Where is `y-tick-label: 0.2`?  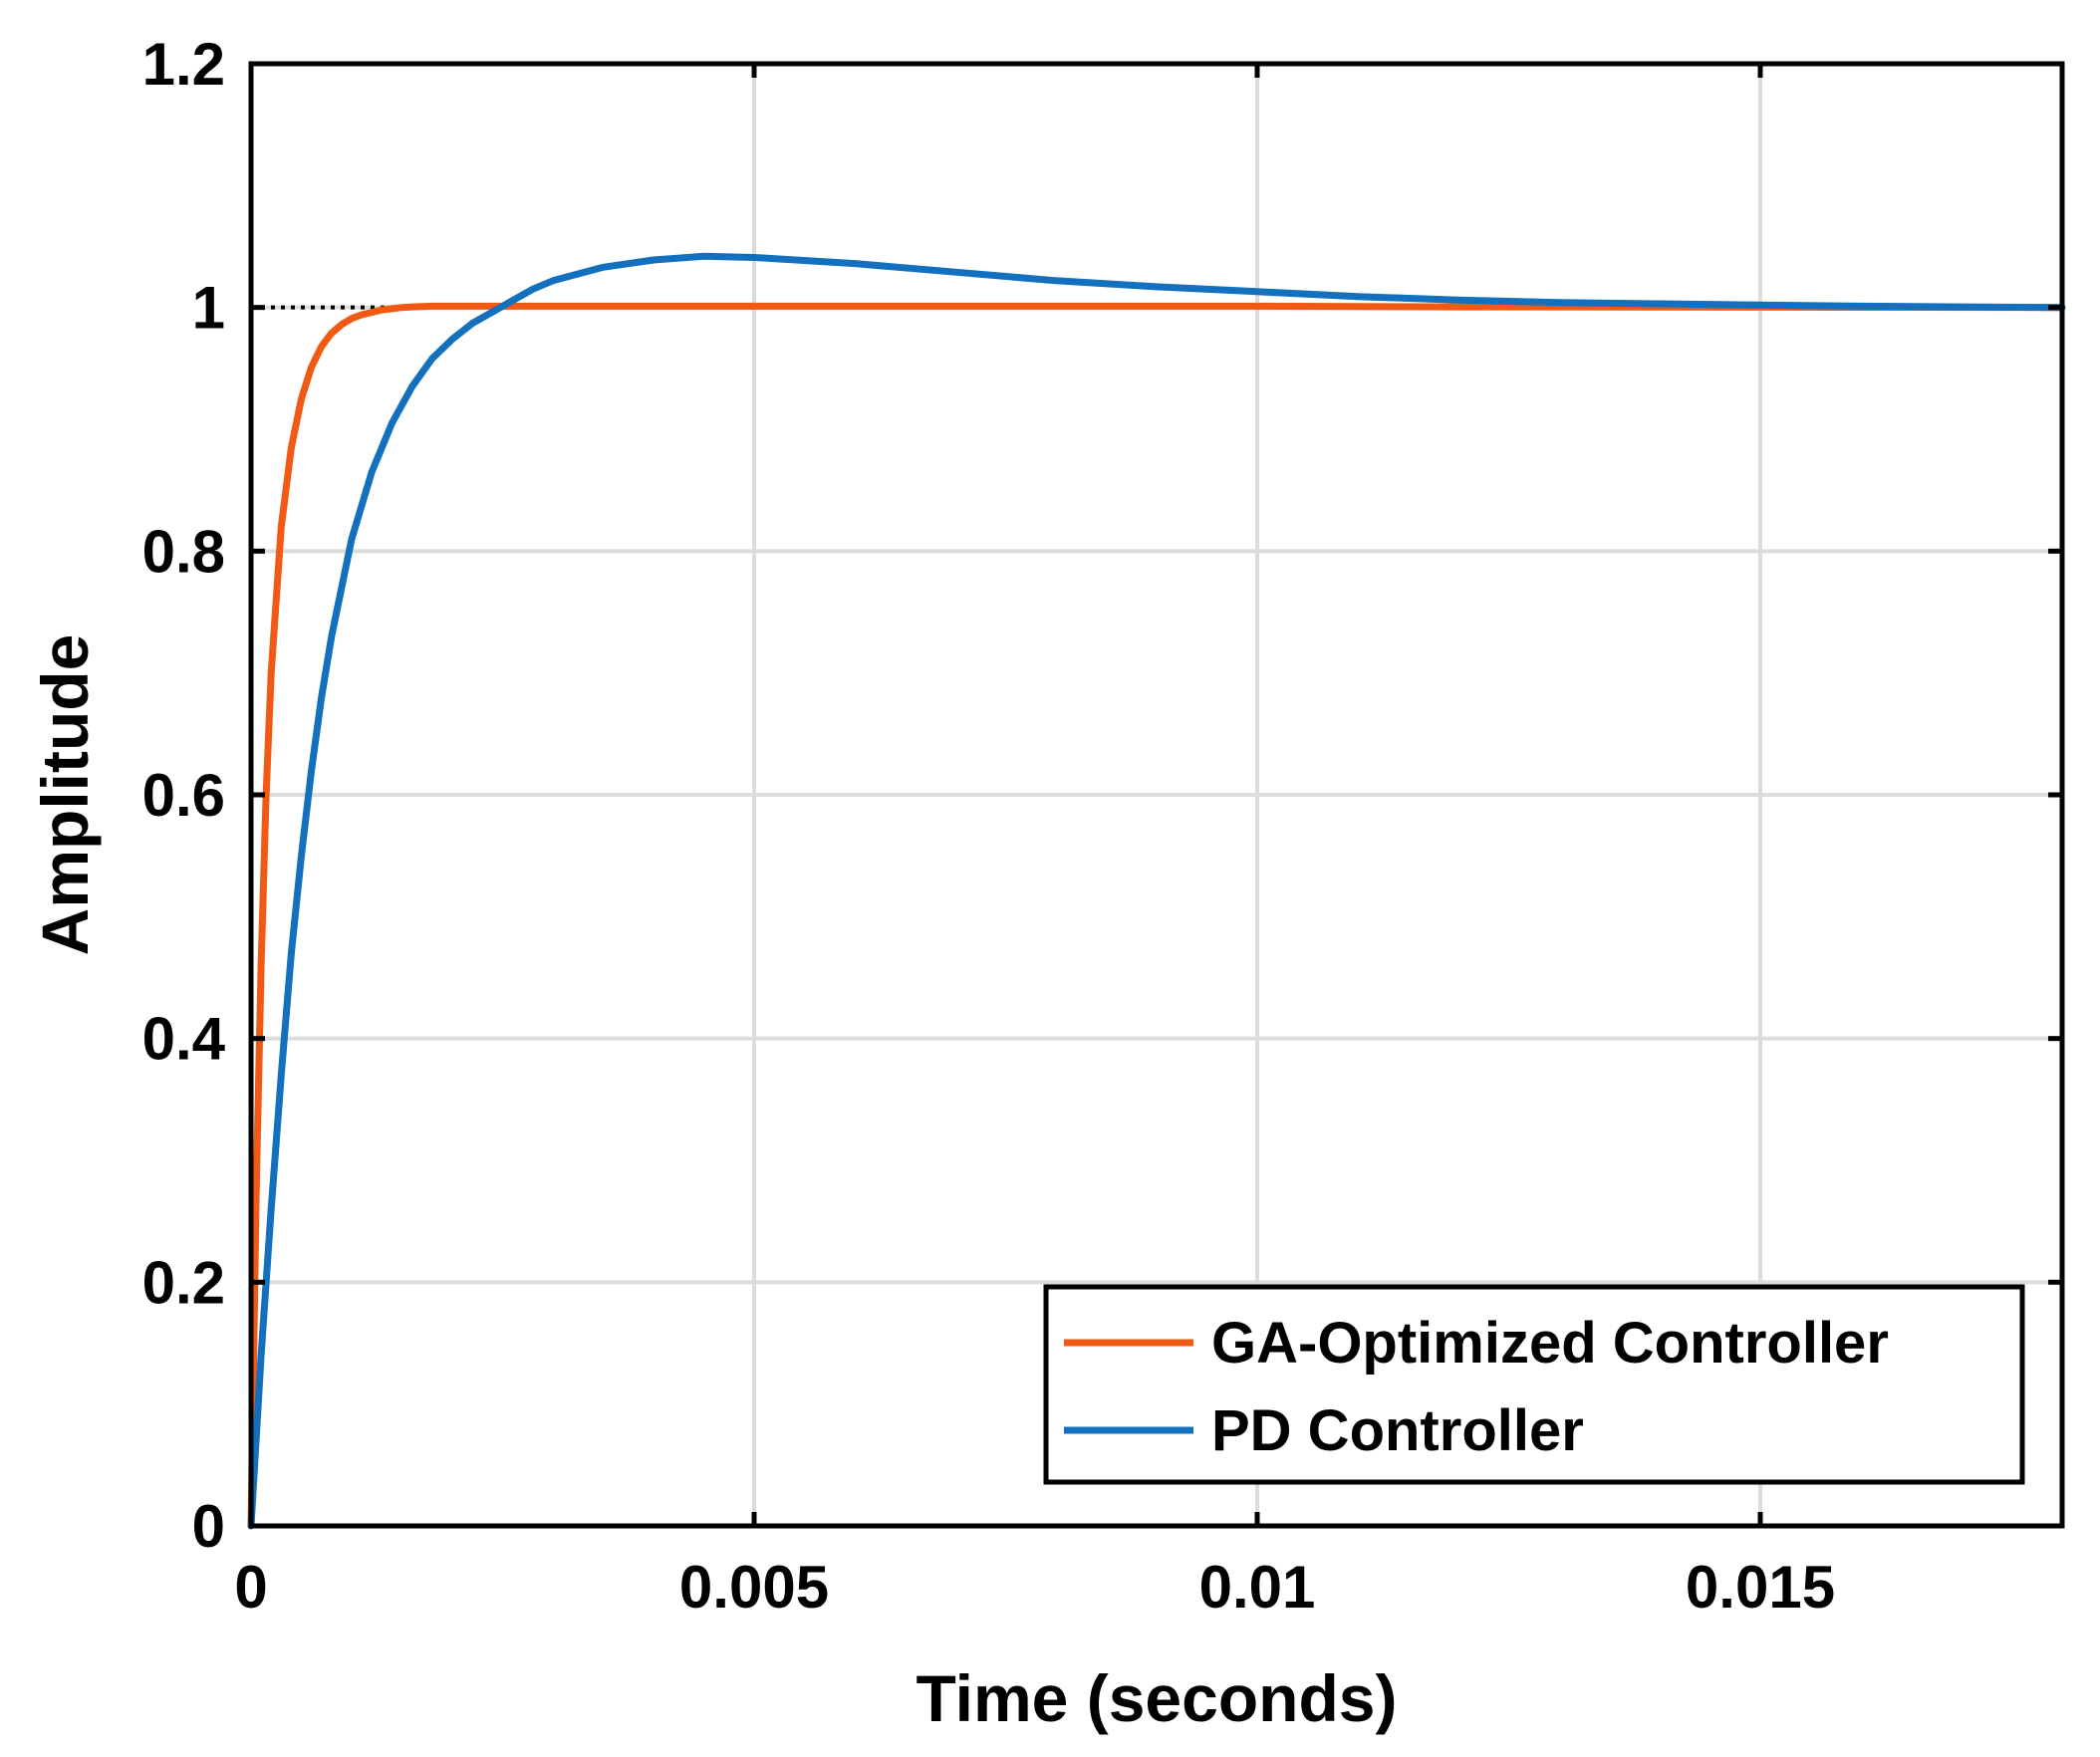 y-tick-label: 0.2 is located at coordinates (183, 1283).